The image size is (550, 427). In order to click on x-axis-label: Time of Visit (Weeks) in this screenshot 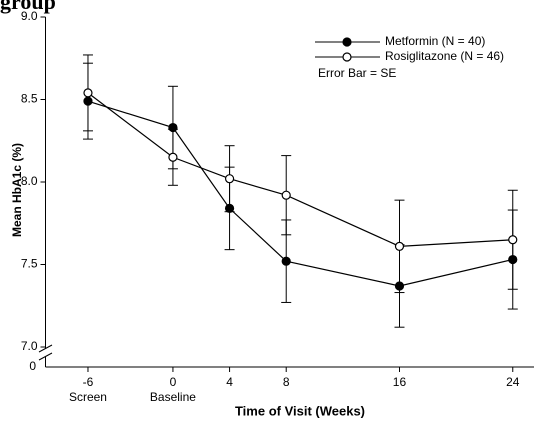, I will do `click(300, 410)`.